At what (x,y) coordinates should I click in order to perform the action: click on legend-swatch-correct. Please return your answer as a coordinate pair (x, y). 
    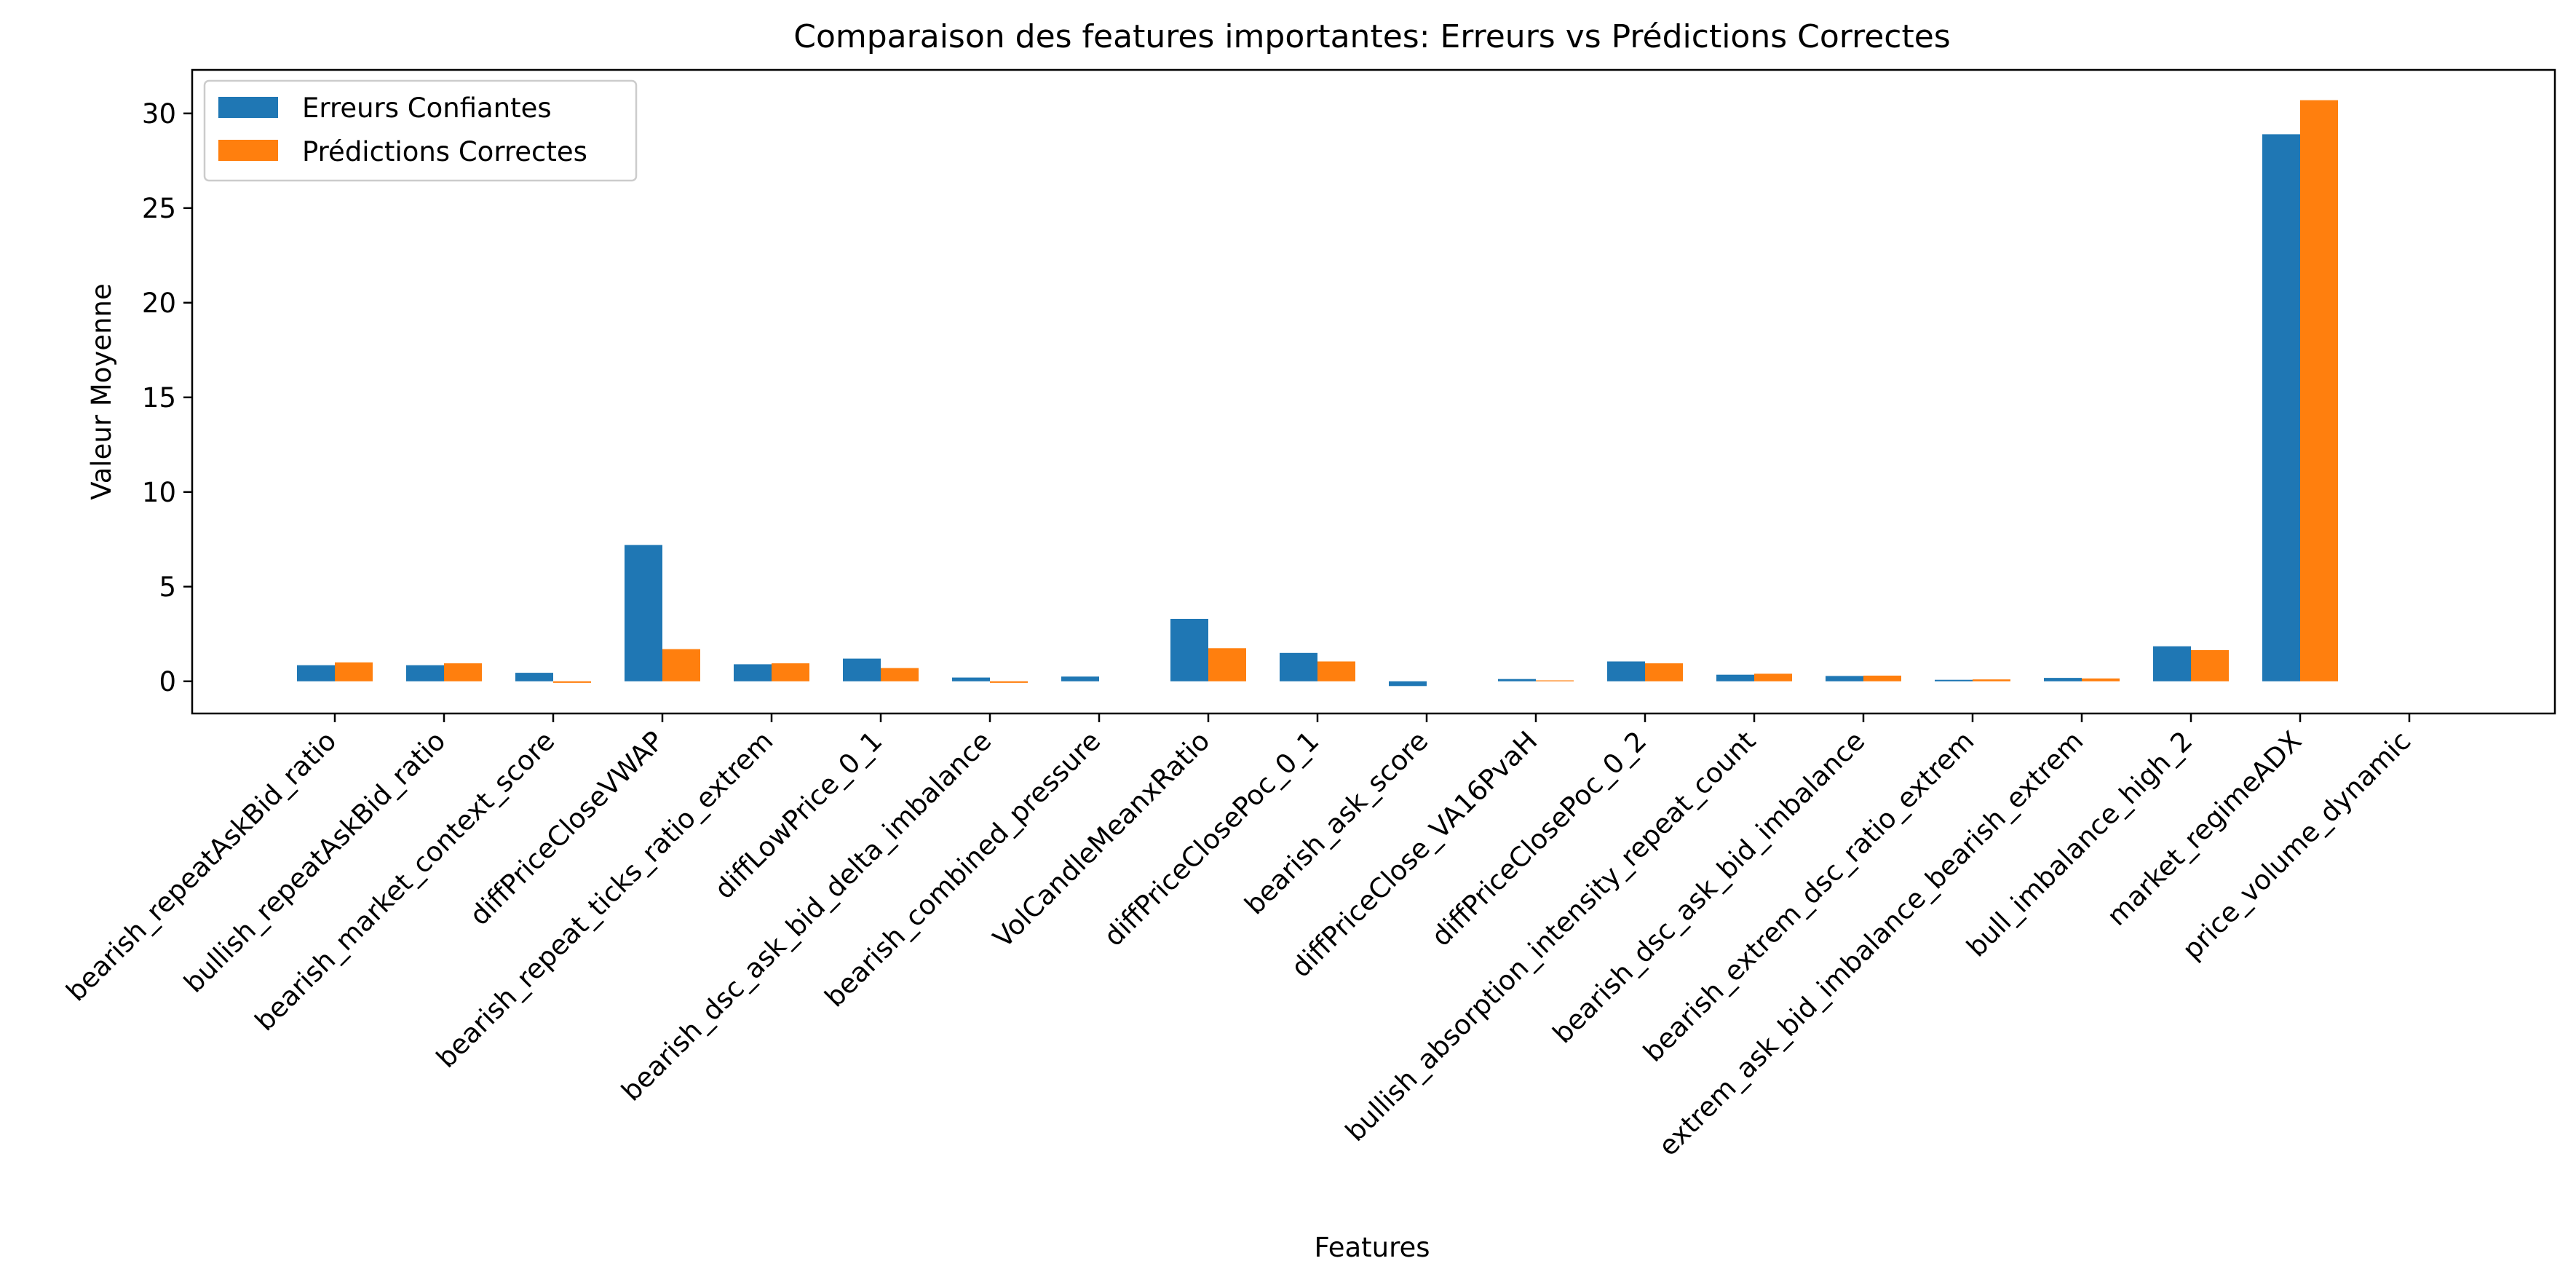
    Looking at the image, I should click on (248, 150).